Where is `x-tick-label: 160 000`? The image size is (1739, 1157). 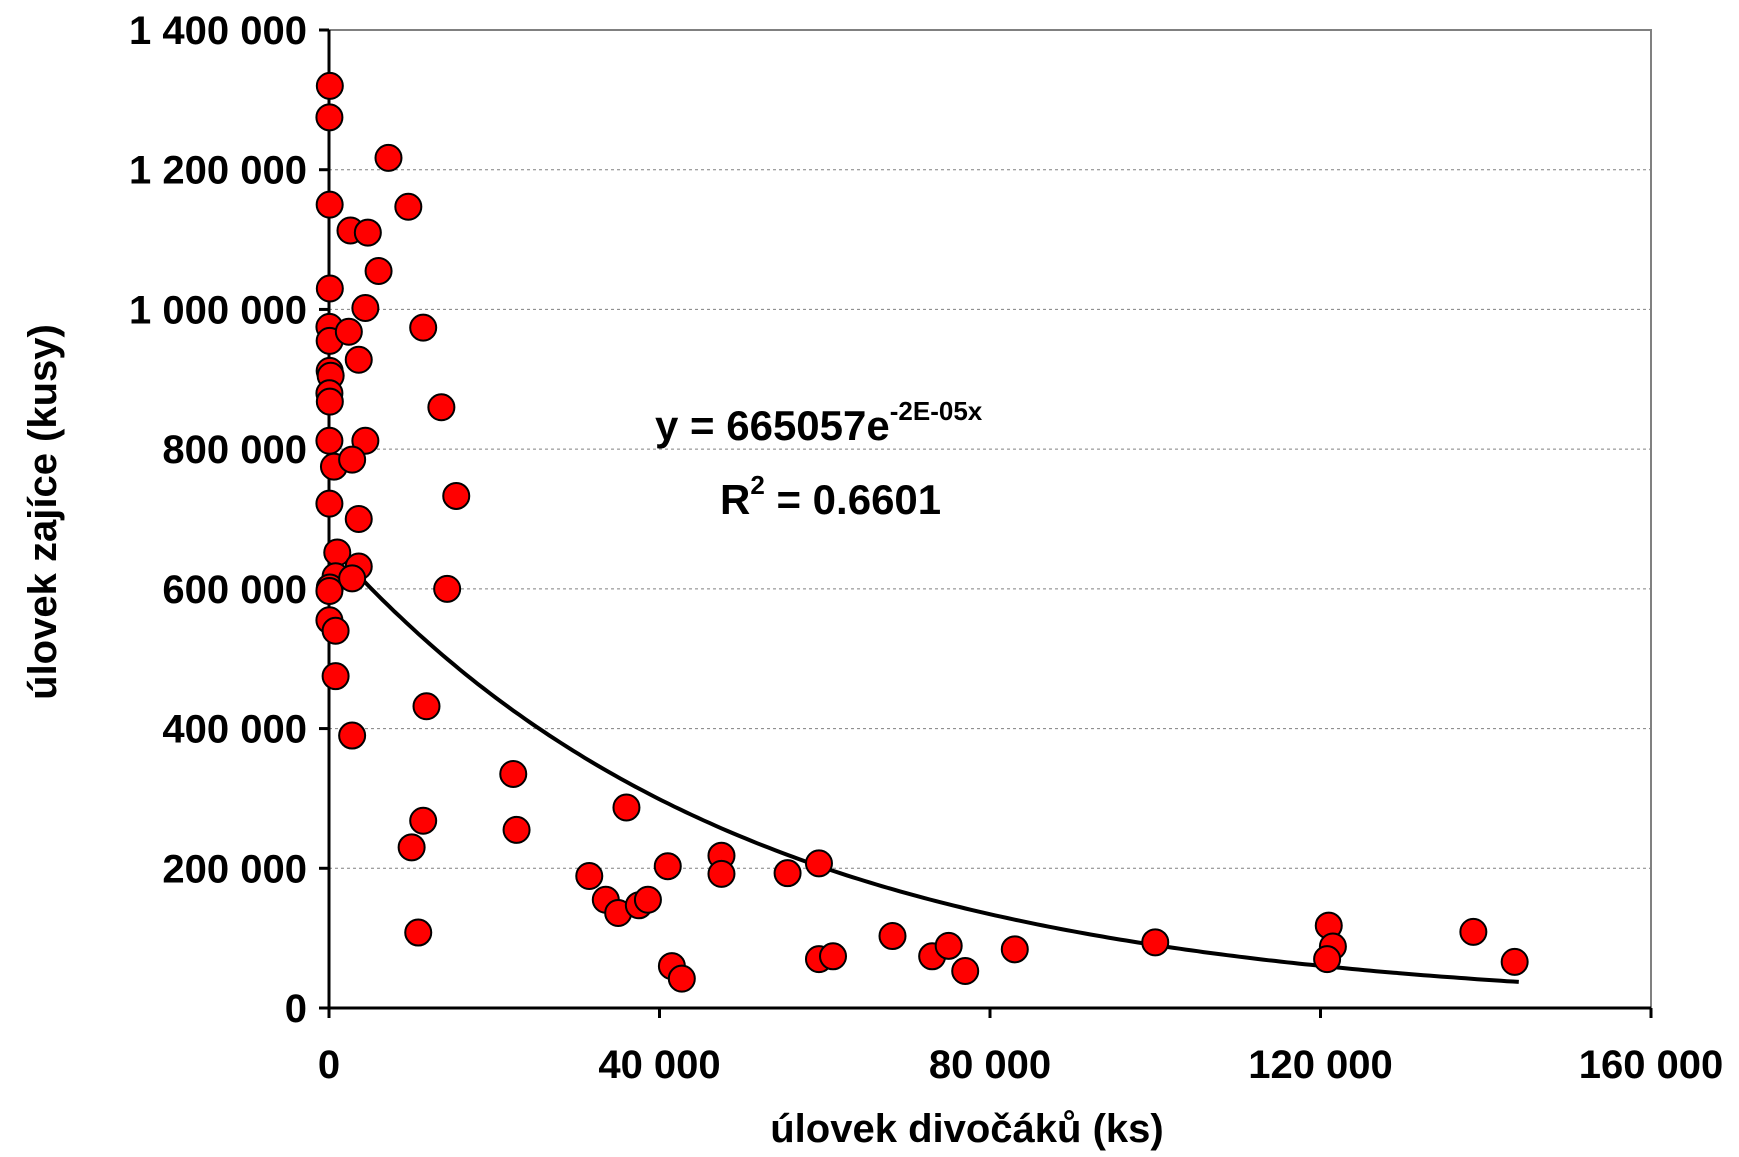 x-tick-label: 160 000 is located at coordinates (1651, 1065).